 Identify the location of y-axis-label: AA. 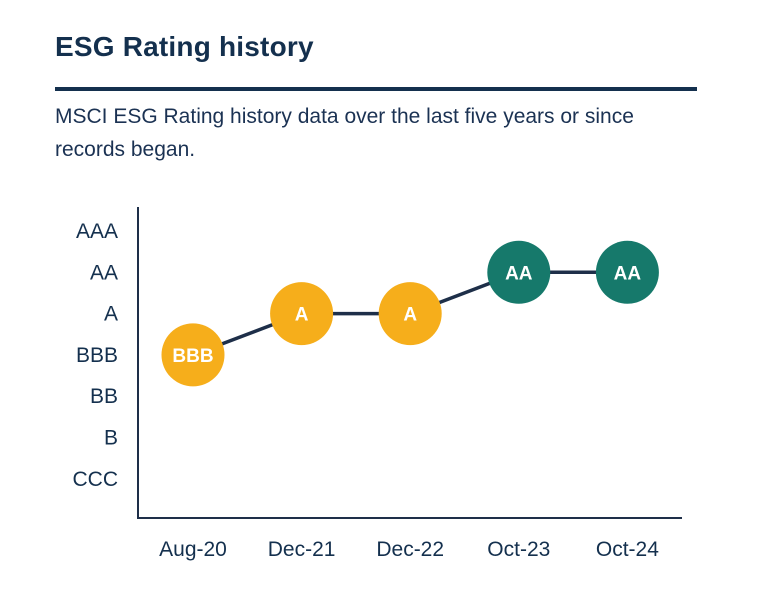
(104, 272).